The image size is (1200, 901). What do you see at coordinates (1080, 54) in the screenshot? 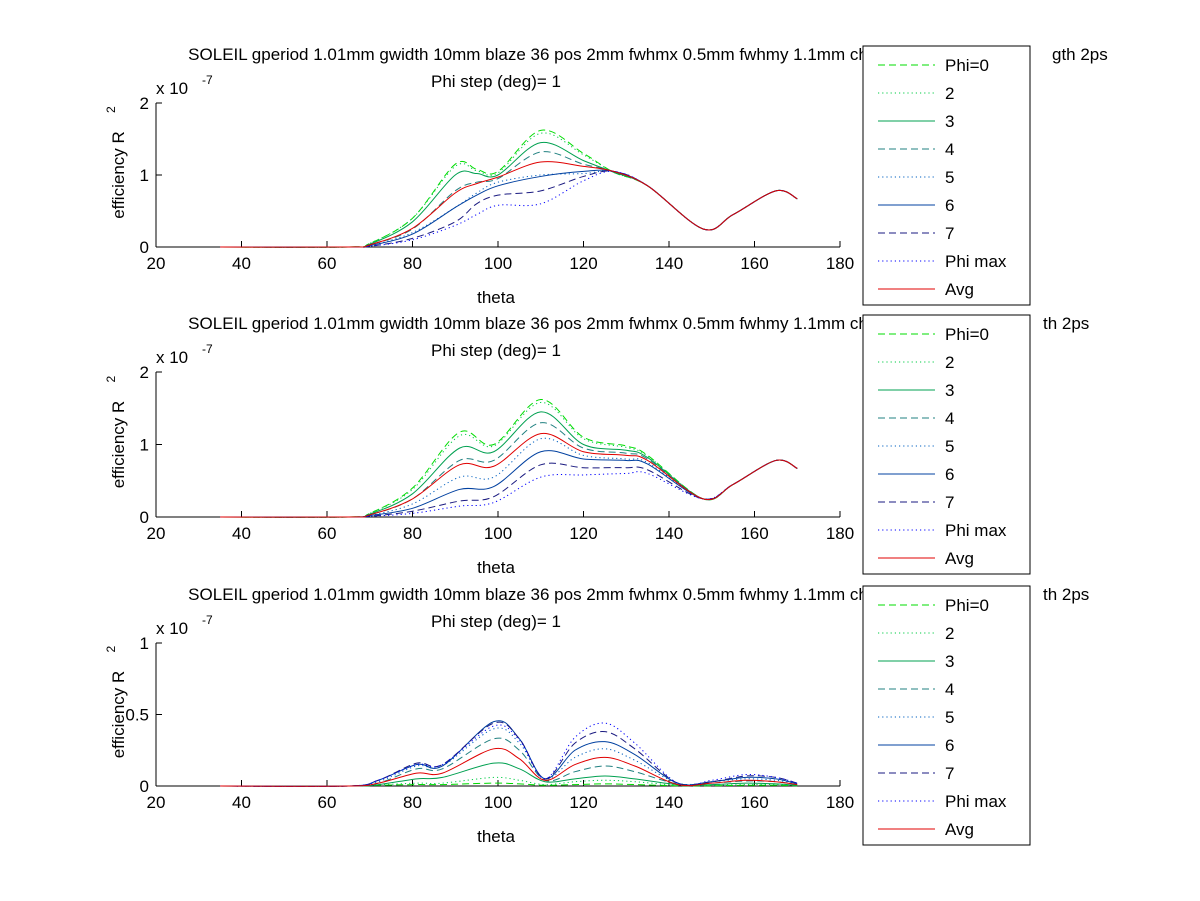
I see `chart-title-line1-tail: gth 2ps` at bounding box center [1080, 54].